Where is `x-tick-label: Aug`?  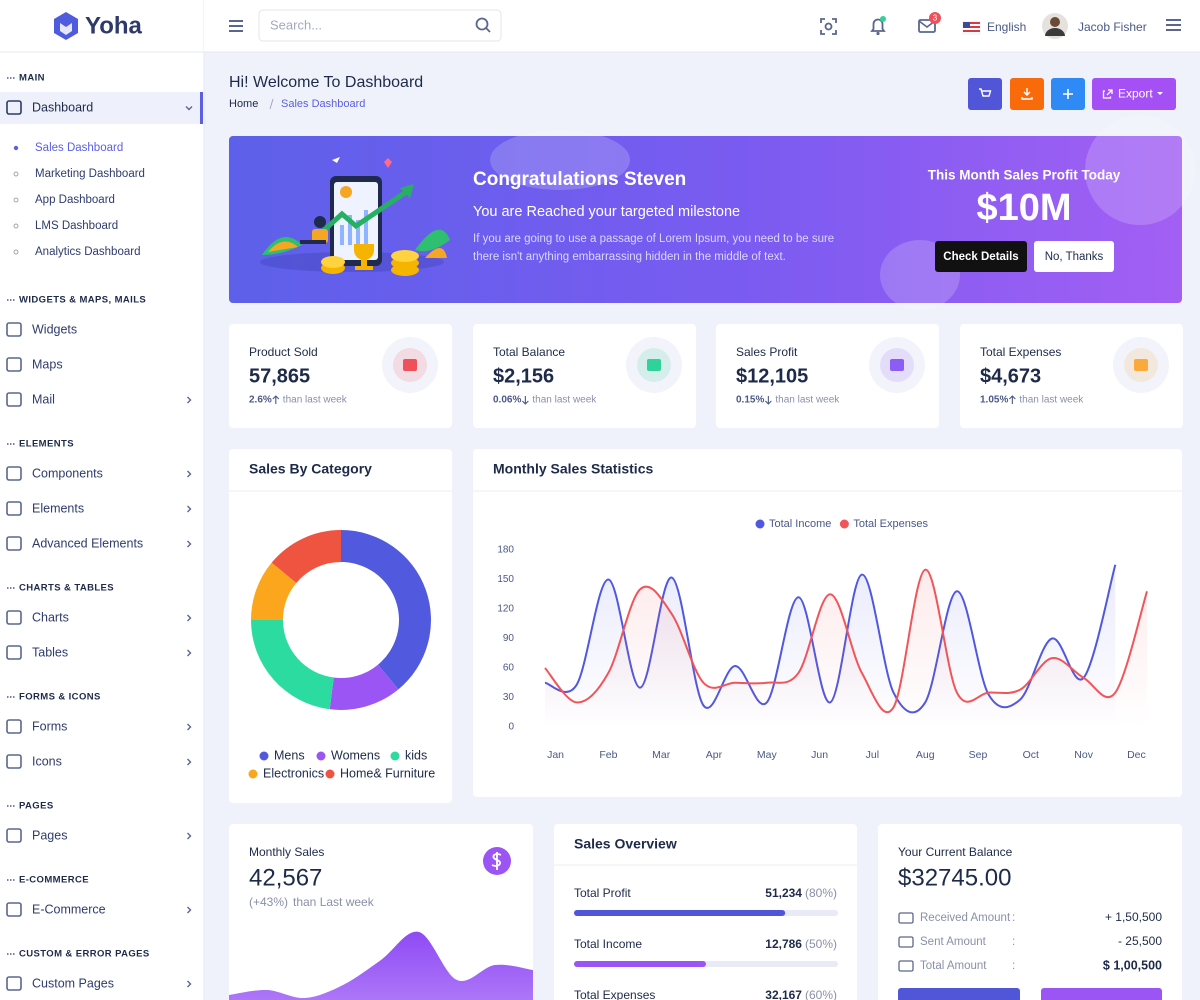 x-tick-label: Aug is located at coordinates (925, 755).